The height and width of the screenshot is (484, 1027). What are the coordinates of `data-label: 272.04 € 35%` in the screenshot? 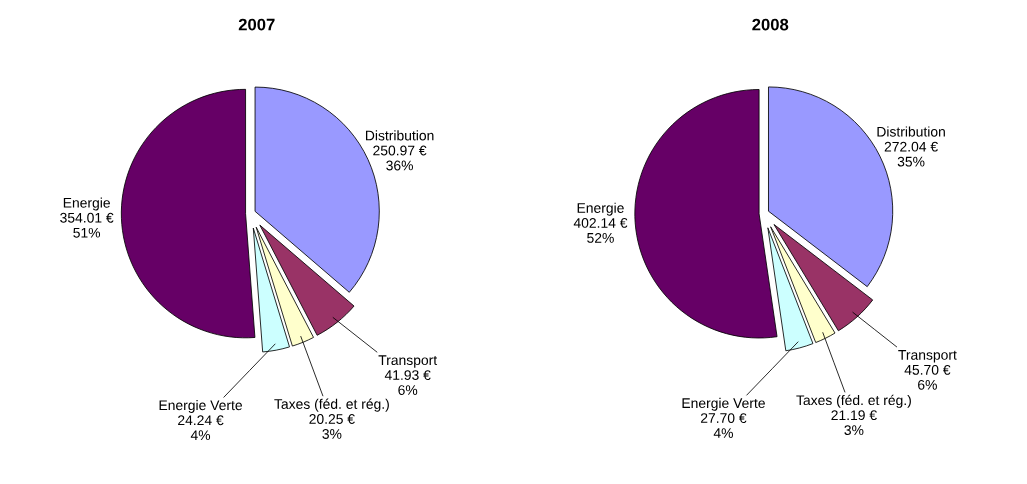 It's located at (911, 154).